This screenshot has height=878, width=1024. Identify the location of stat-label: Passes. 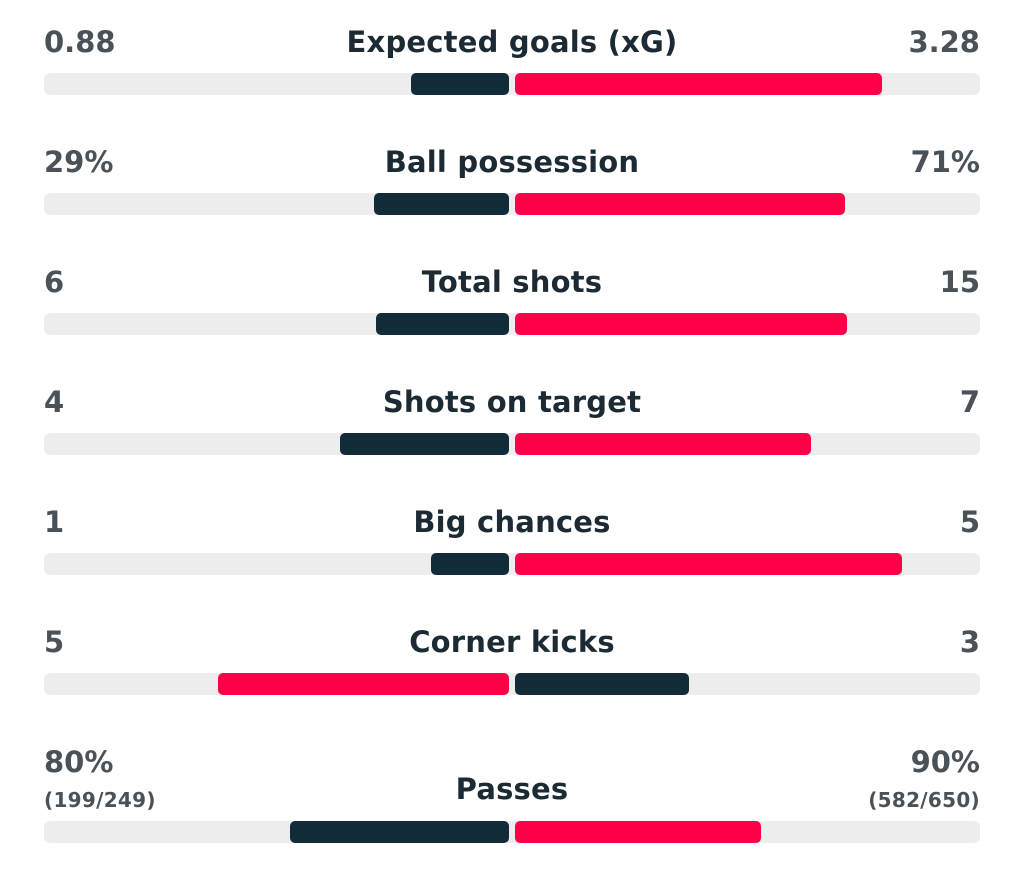
(512, 789).